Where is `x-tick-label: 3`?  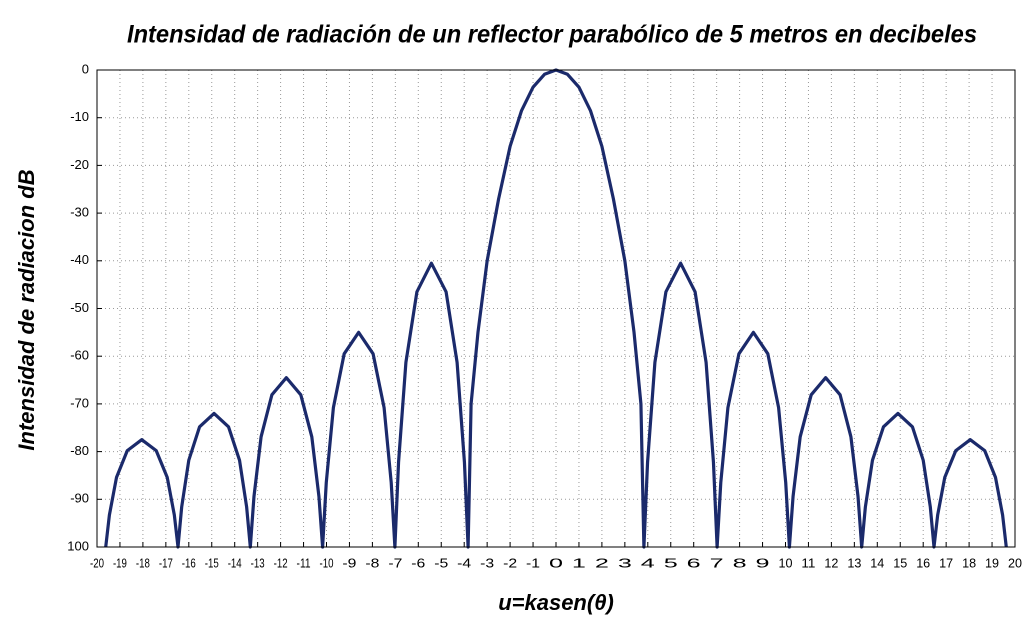 x-tick-label: 3 is located at coordinates (625, 562).